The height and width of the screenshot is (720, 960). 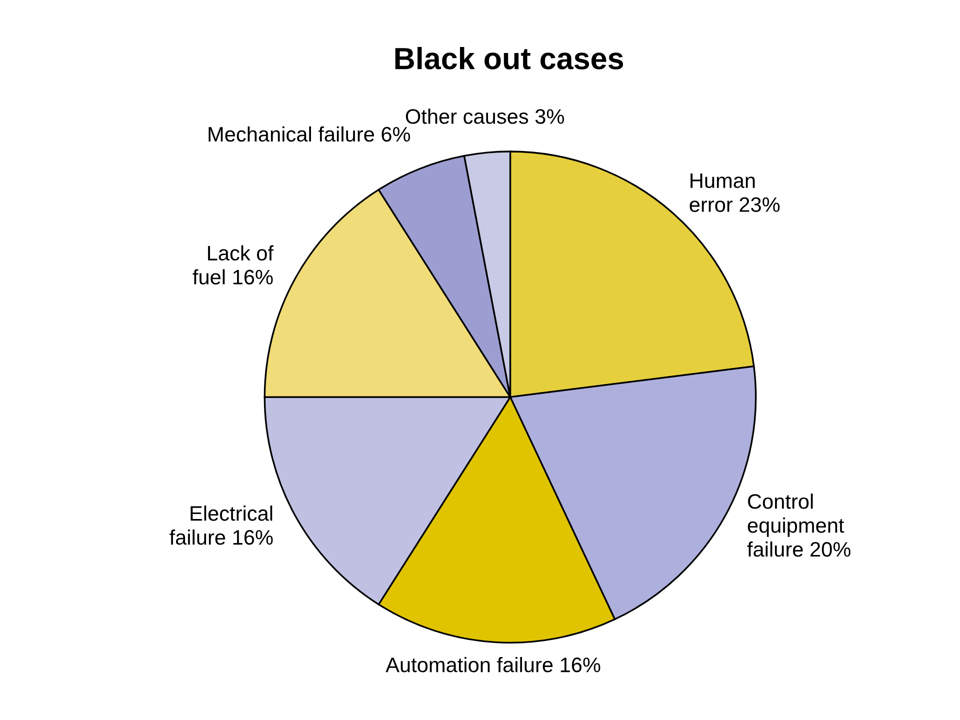 What do you see at coordinates (233, 265) in the screenshot?
I see `slice-label: Lack of fuel 16%` at bounding box center [233, 265].